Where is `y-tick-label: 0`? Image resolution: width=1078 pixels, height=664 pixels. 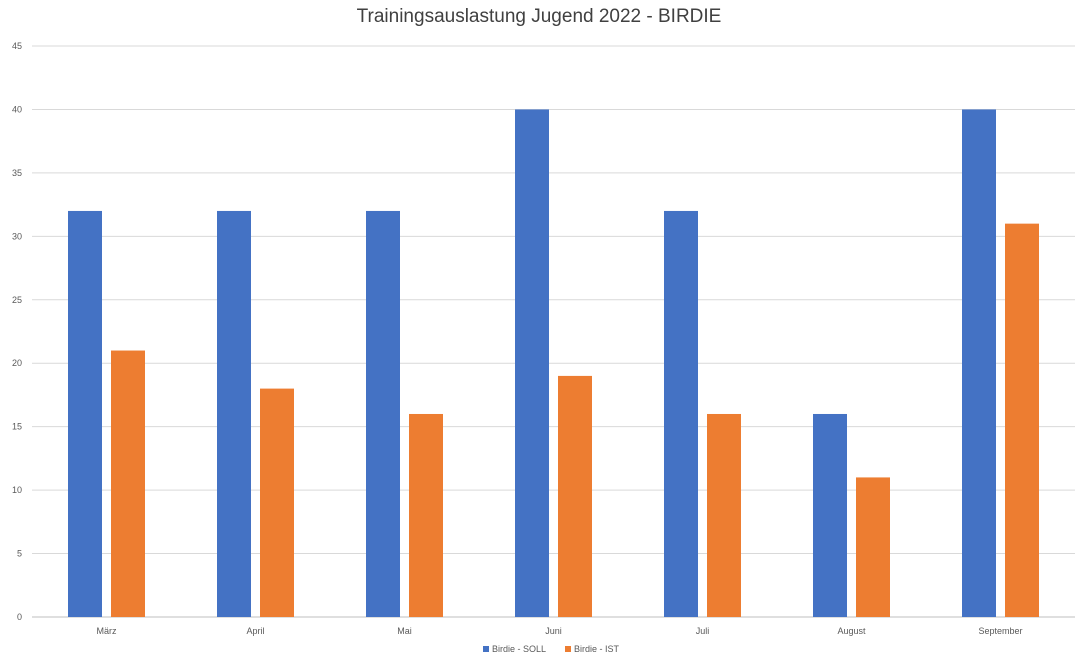
y-tick-label: 0 is located at coordinates (19, 617).